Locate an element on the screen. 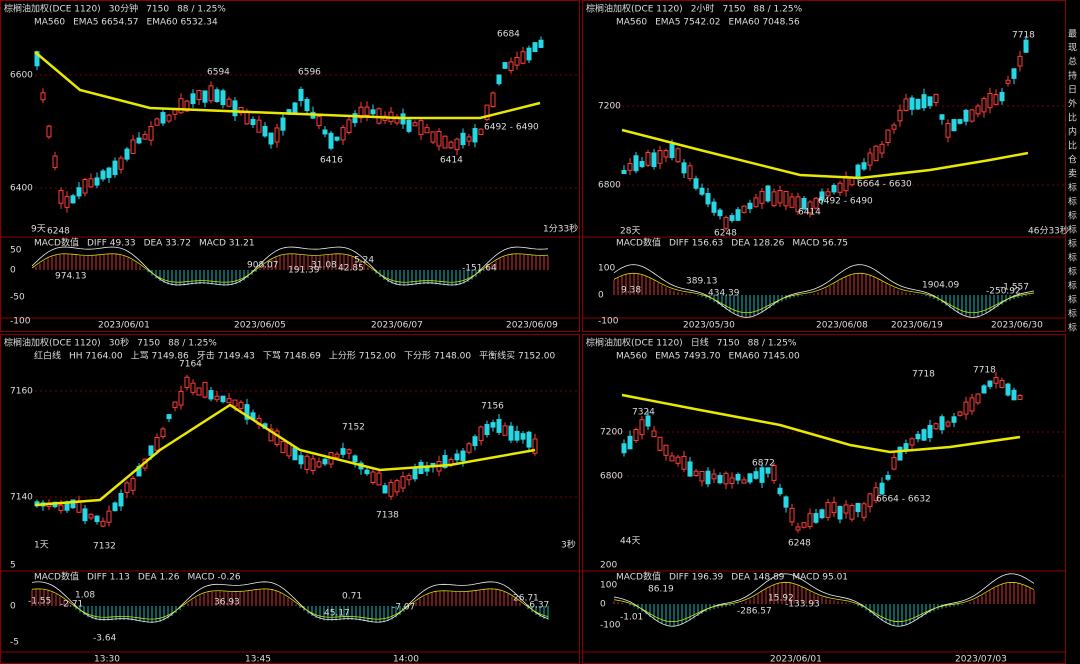  macd-axis-label: -5 is located at coordinates (14, 643).